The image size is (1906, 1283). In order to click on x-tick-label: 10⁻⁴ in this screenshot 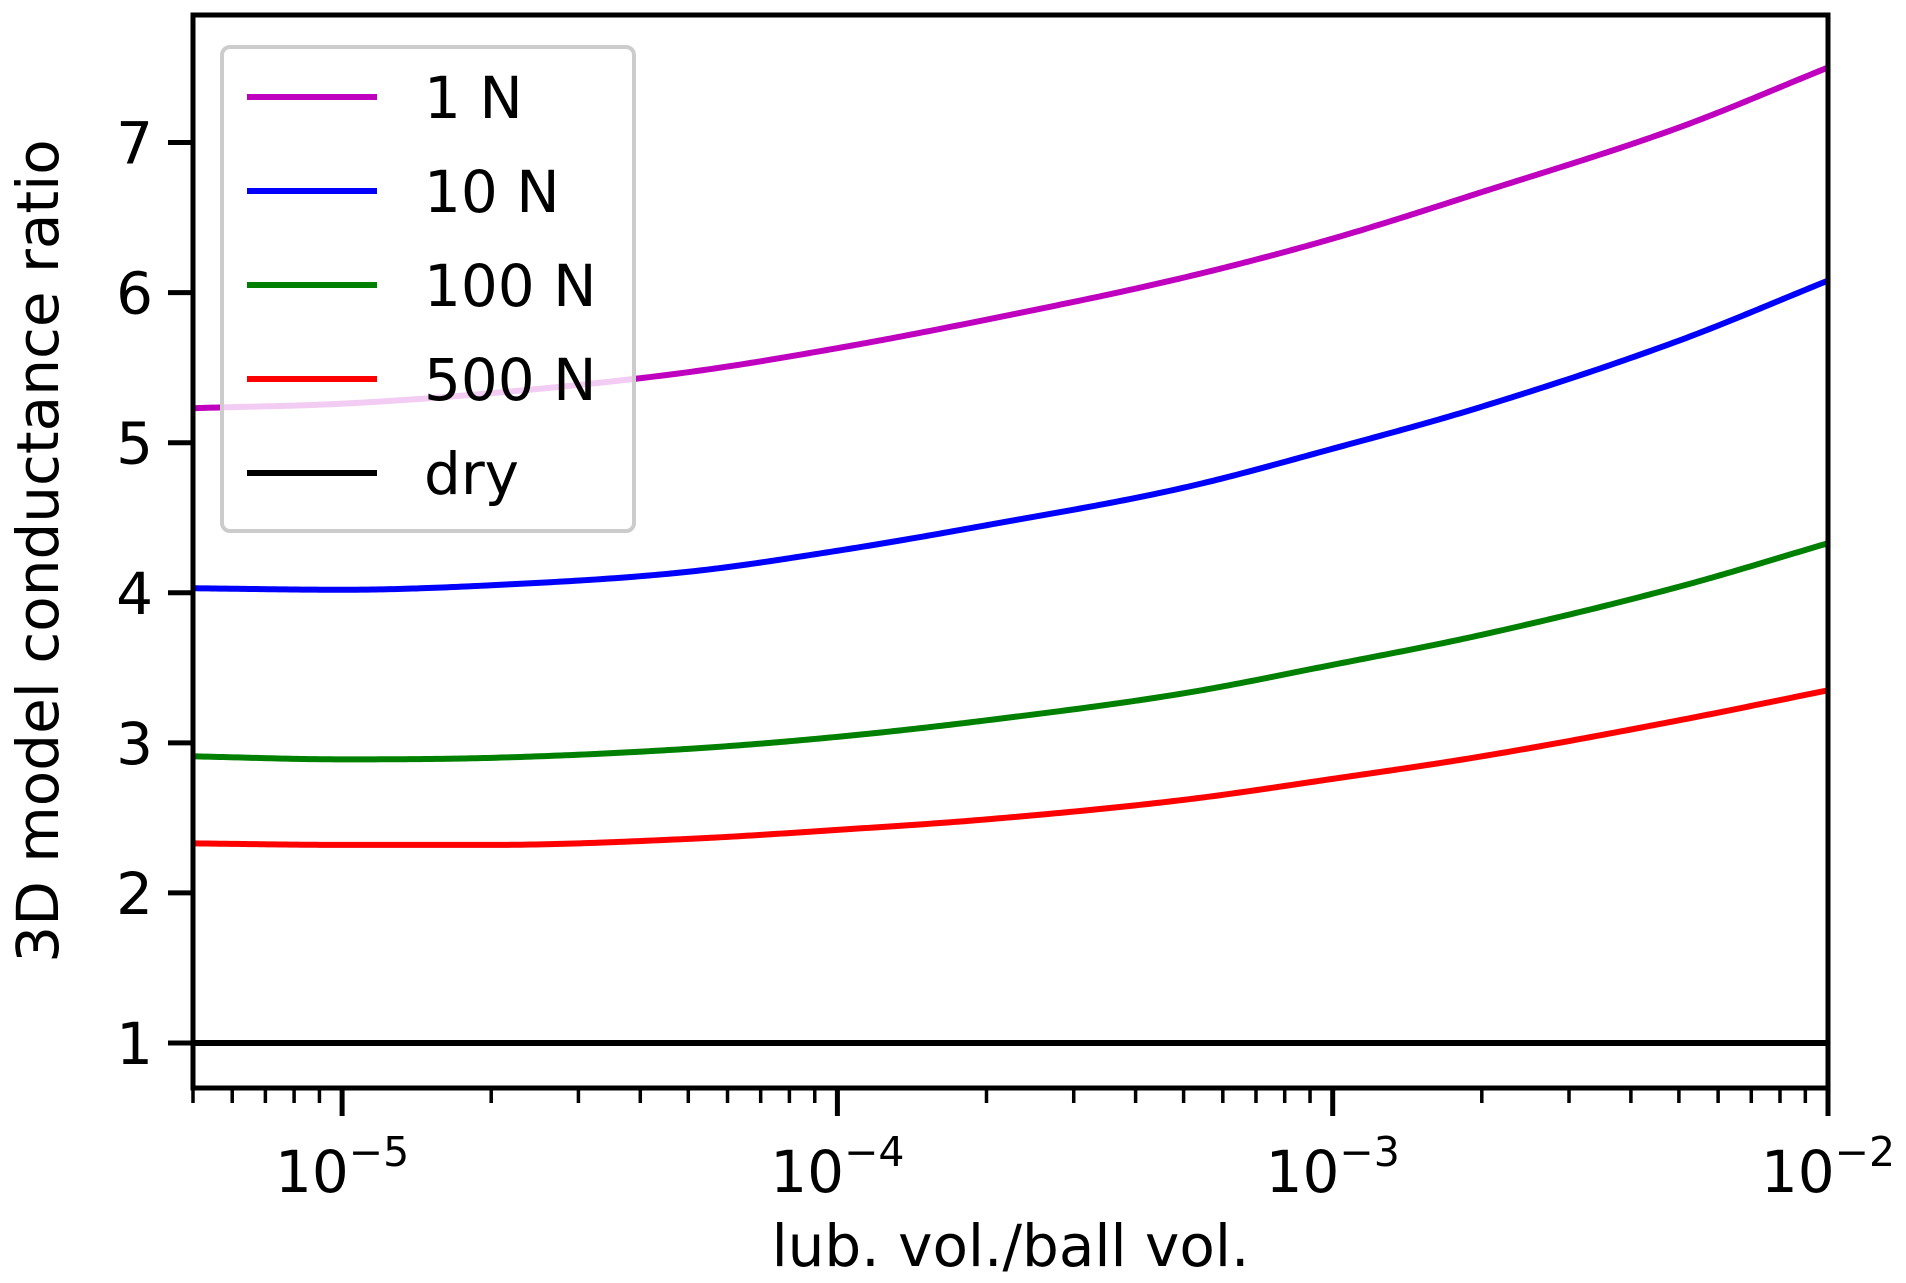, I will do `click(837, 1167)`.